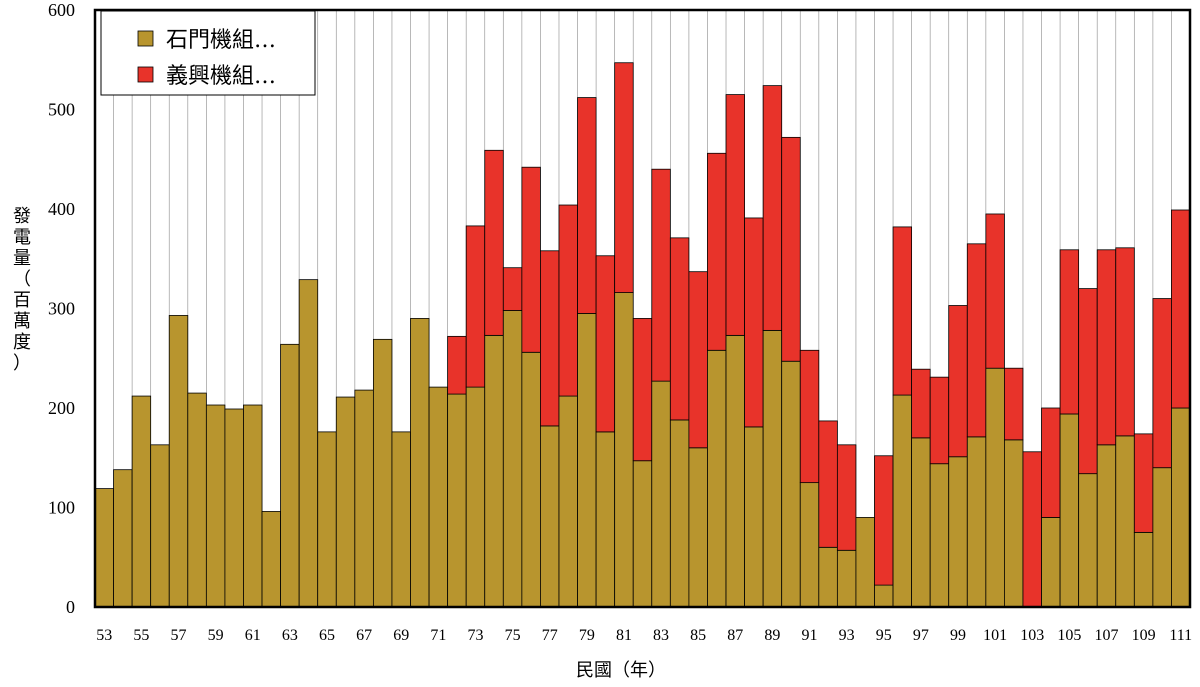 Image resolution: width=1200 pixels, height=687 pixels. Describe the element at coordinates (61, 10) in the screenshot. I see `y-tick-label: 600` at that location.